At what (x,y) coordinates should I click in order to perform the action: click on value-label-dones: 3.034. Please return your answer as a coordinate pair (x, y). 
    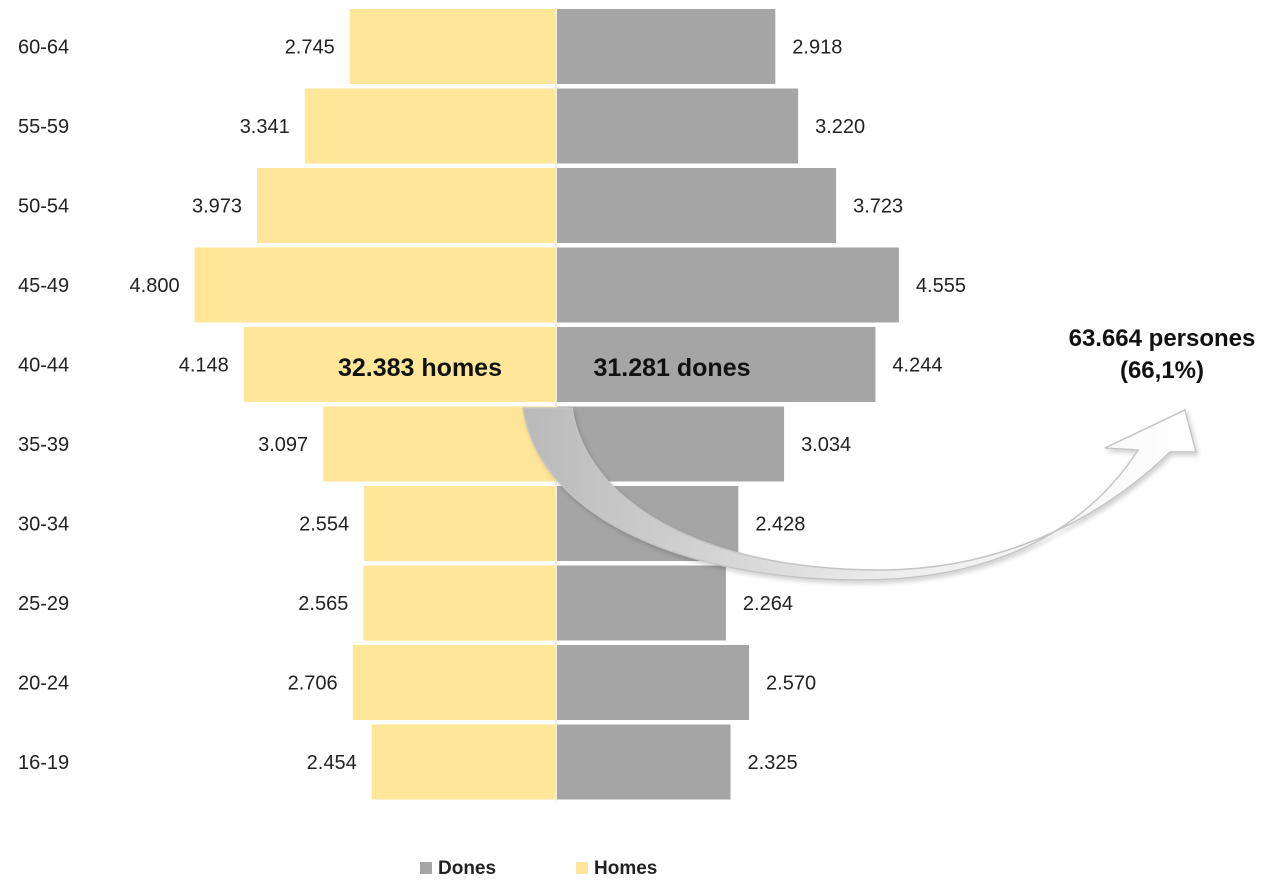
    Looking at the image, I should click on (826, 445).